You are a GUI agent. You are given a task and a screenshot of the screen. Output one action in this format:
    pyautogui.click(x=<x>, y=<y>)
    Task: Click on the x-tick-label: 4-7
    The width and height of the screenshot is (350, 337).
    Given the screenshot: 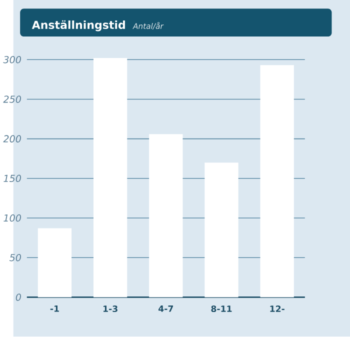 What is the action you would take?
    pyautogui.click(x=166, y=309)
    